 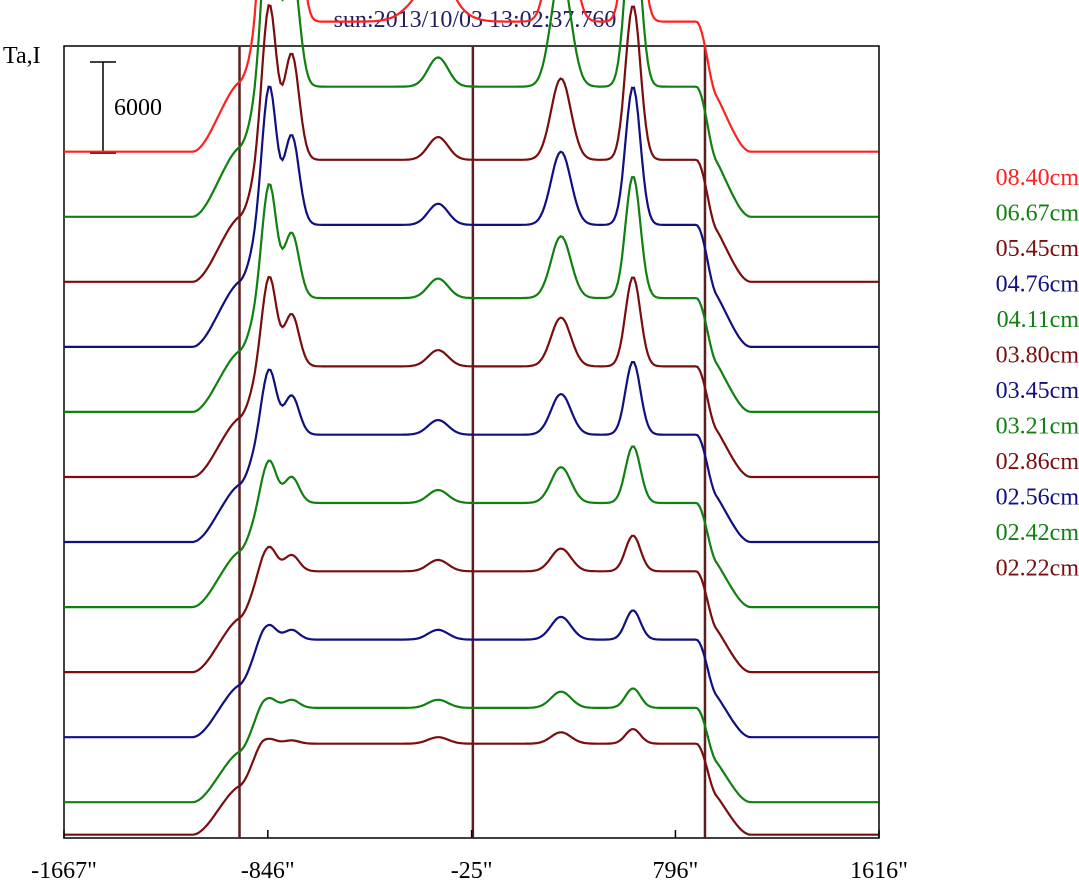 I want to click on legend-entry: 04.76cm, so click(x=1037, y=285).